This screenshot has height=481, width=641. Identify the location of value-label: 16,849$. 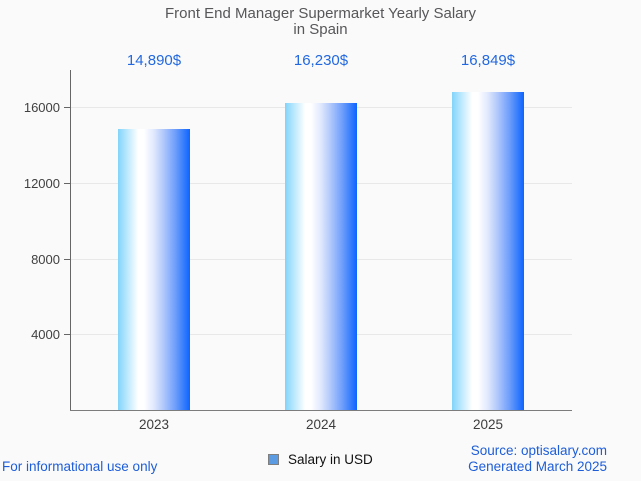
(488, 60).